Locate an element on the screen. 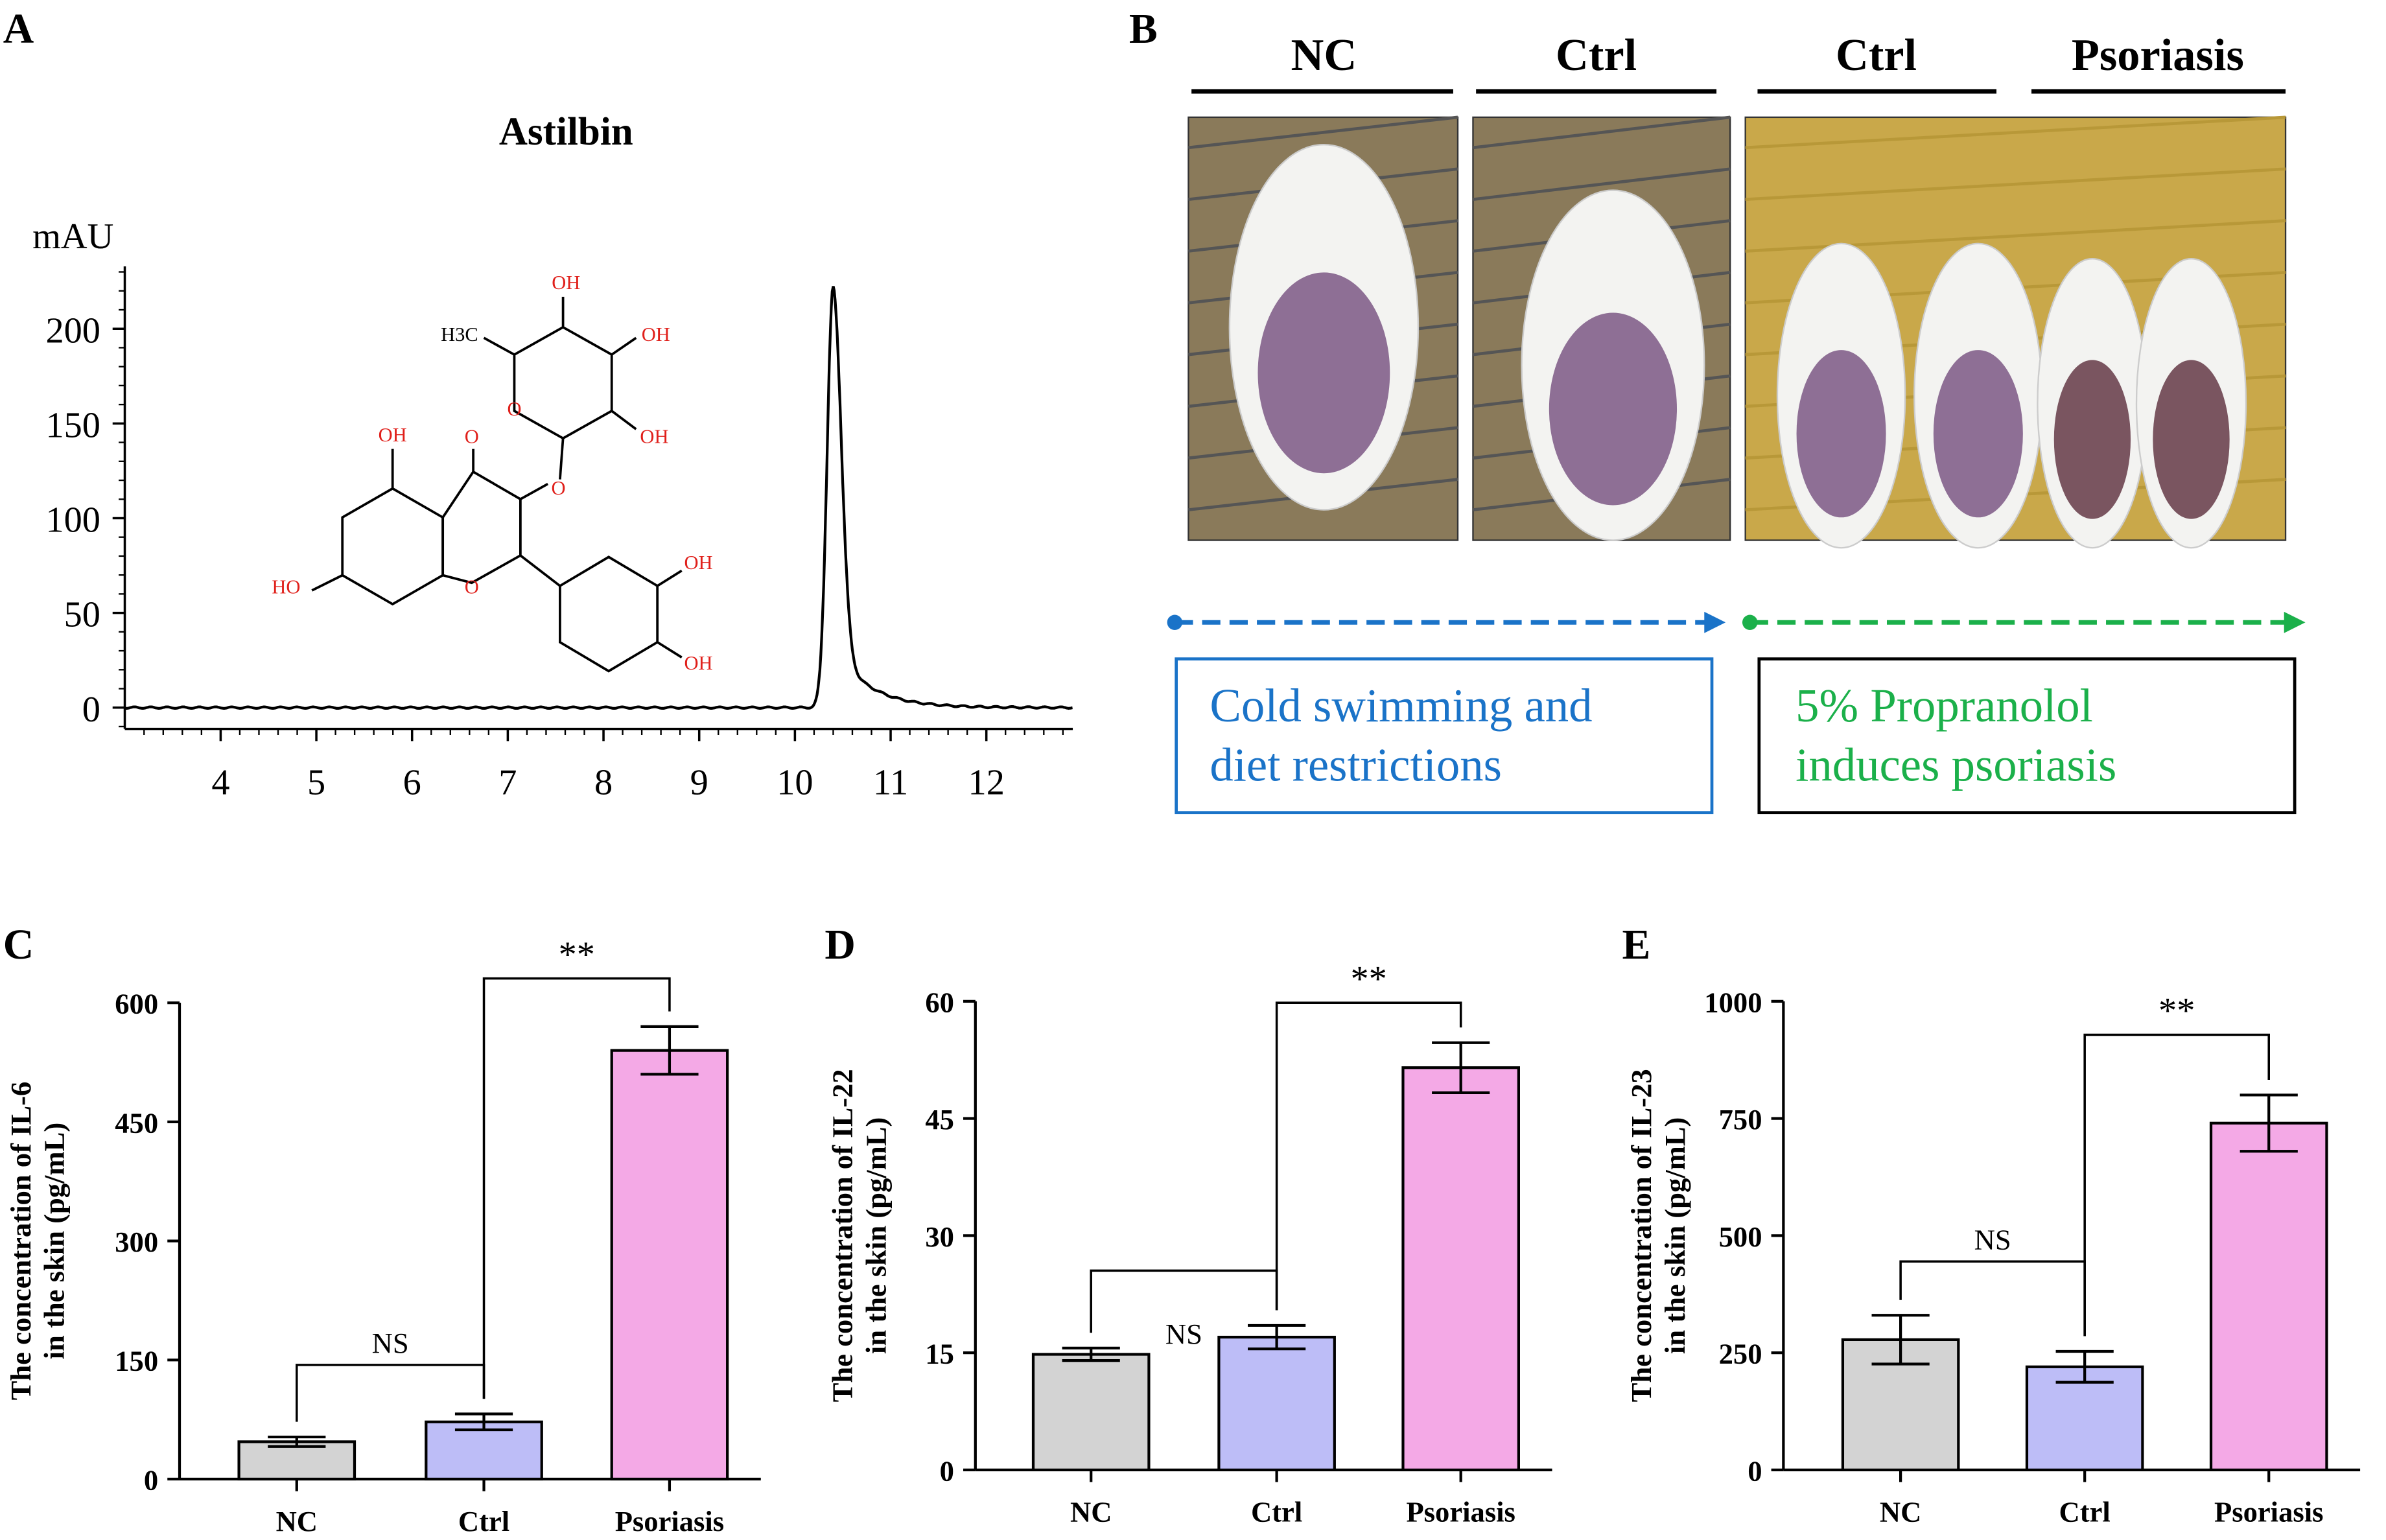 Image resolution: width=2386 pixels, height=1540 pixels. y-tick-label: 30 is located at coordinates (939, 1236).